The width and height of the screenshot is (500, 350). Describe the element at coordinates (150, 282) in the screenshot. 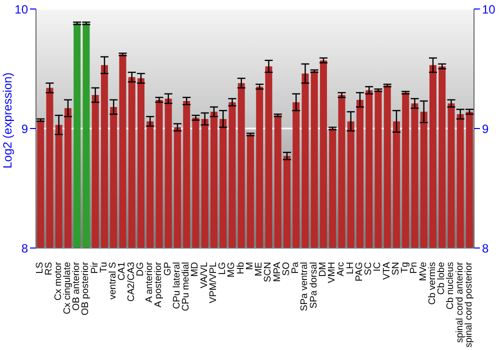

I see `x-tick-label: A anterior` at that location.